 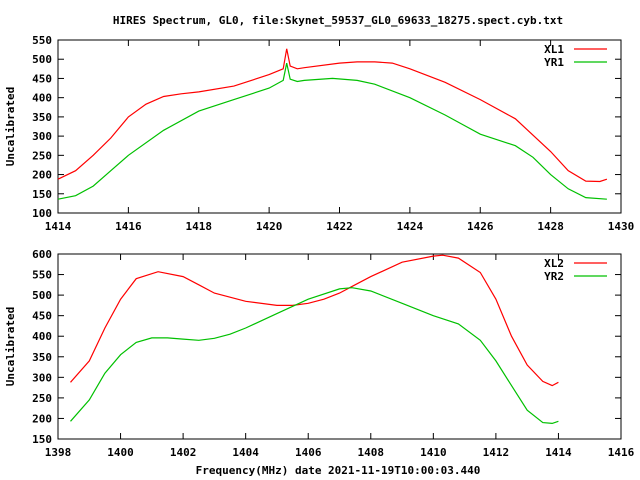 I want to click on y-tick-label: 600, so click(x=42, y=254).